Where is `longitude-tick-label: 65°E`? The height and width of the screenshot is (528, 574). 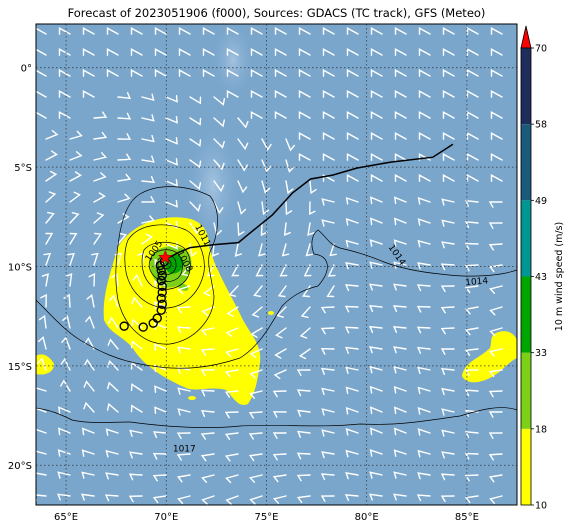
longitude-tick-label: 65°E is located at coordinates (66, 517).